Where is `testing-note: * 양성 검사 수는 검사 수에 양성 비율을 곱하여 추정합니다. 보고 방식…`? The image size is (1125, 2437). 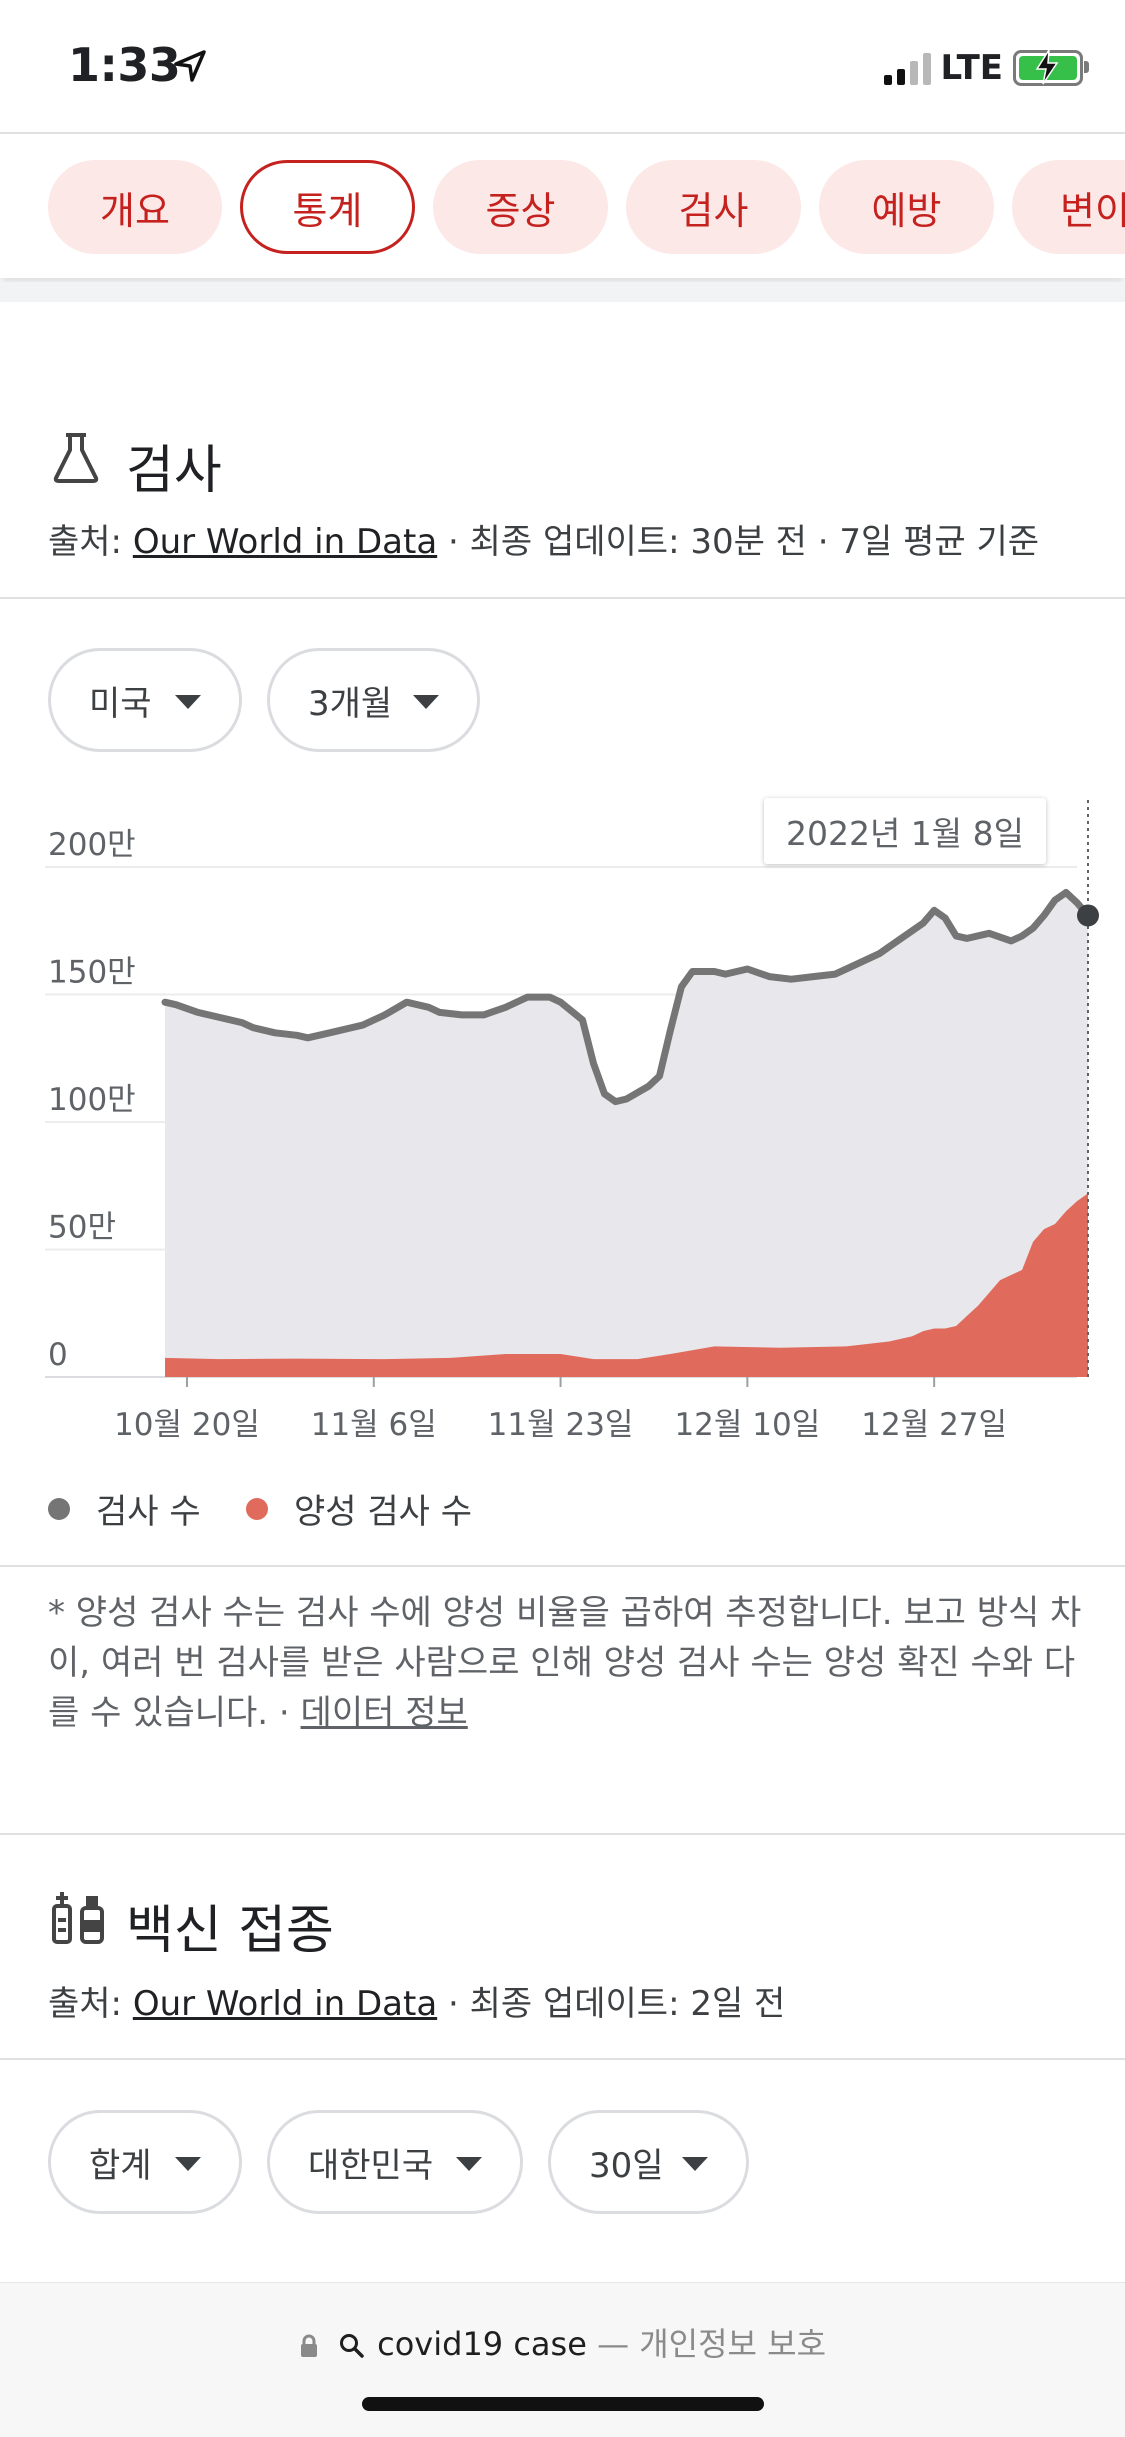
testing-note: * 양성 검사 수는 검사 수에 양성 비율을 곱하여 추정합니다. 보고 방식… is located at coordinates (565, 1663).